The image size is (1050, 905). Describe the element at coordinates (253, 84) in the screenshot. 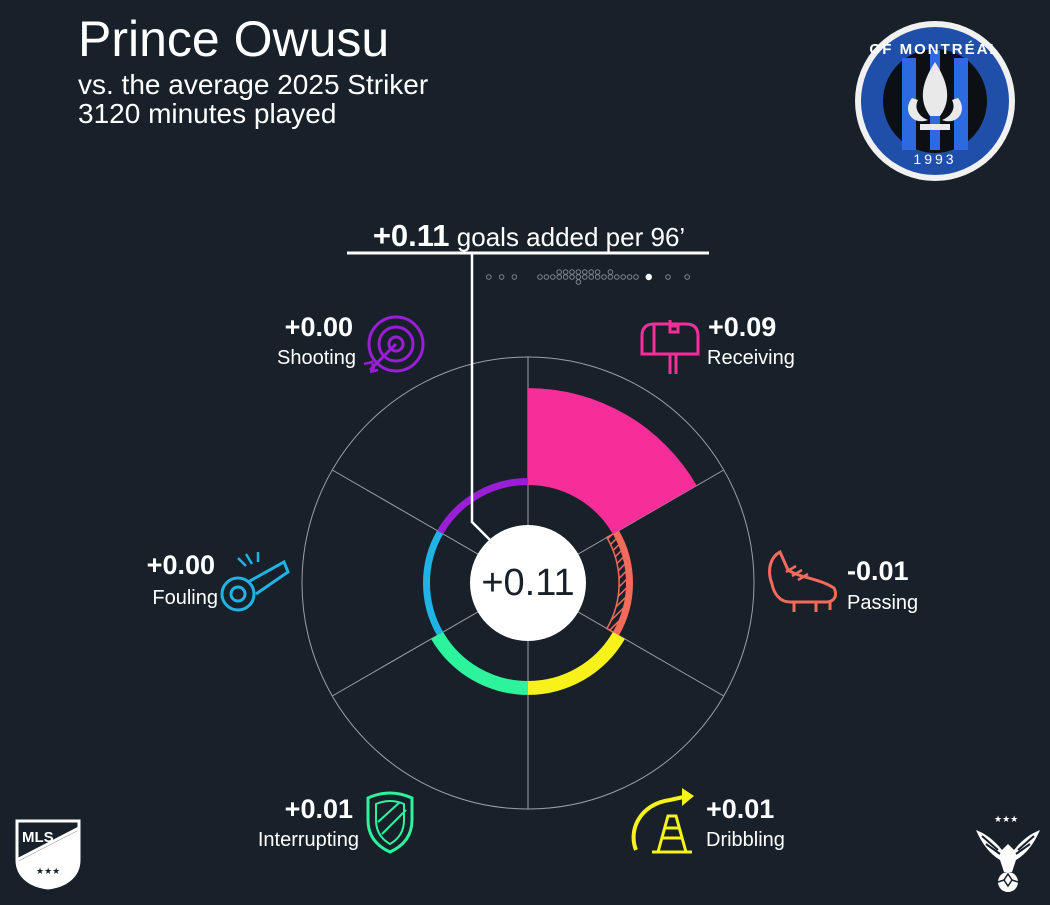

I see `subtitle-comparison: vs. the average 2025 Striker` at that location.